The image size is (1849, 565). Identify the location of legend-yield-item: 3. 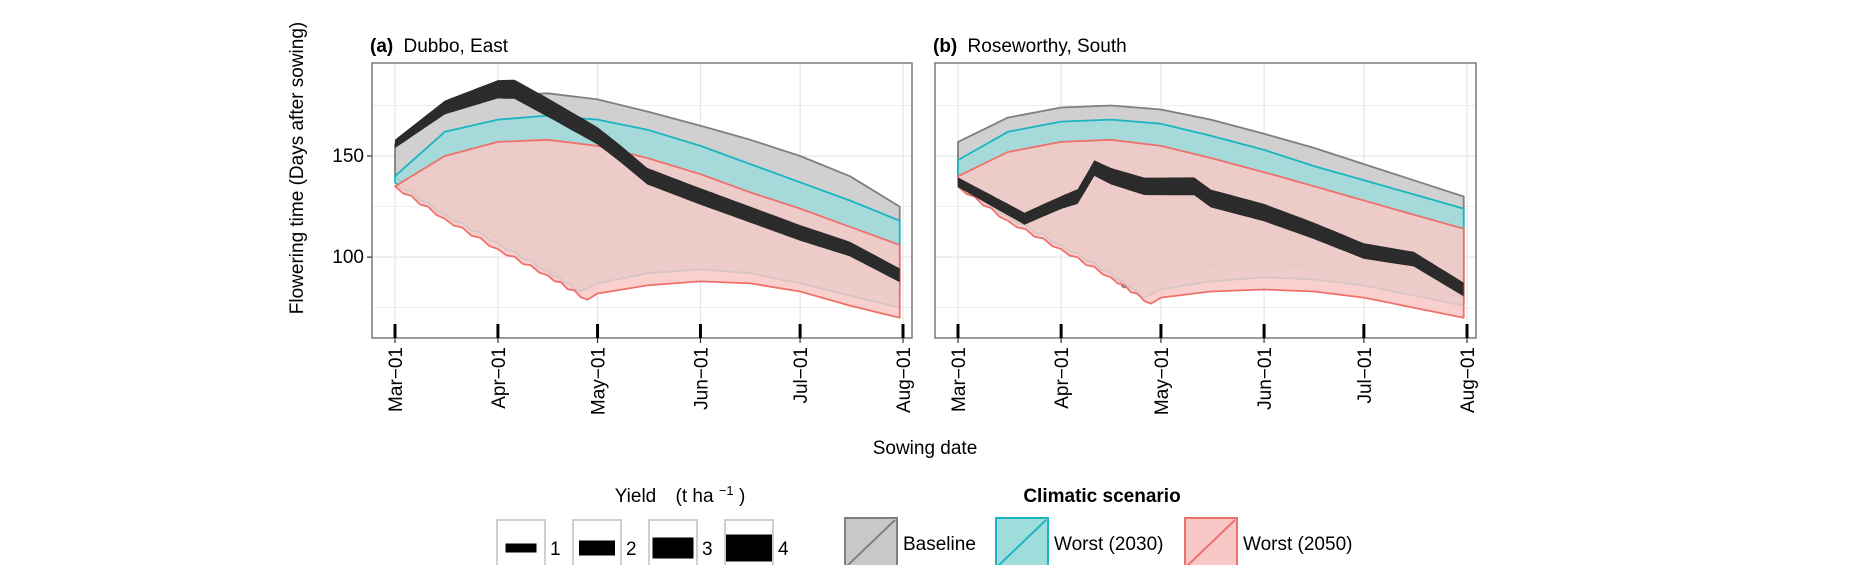
(680, 542).